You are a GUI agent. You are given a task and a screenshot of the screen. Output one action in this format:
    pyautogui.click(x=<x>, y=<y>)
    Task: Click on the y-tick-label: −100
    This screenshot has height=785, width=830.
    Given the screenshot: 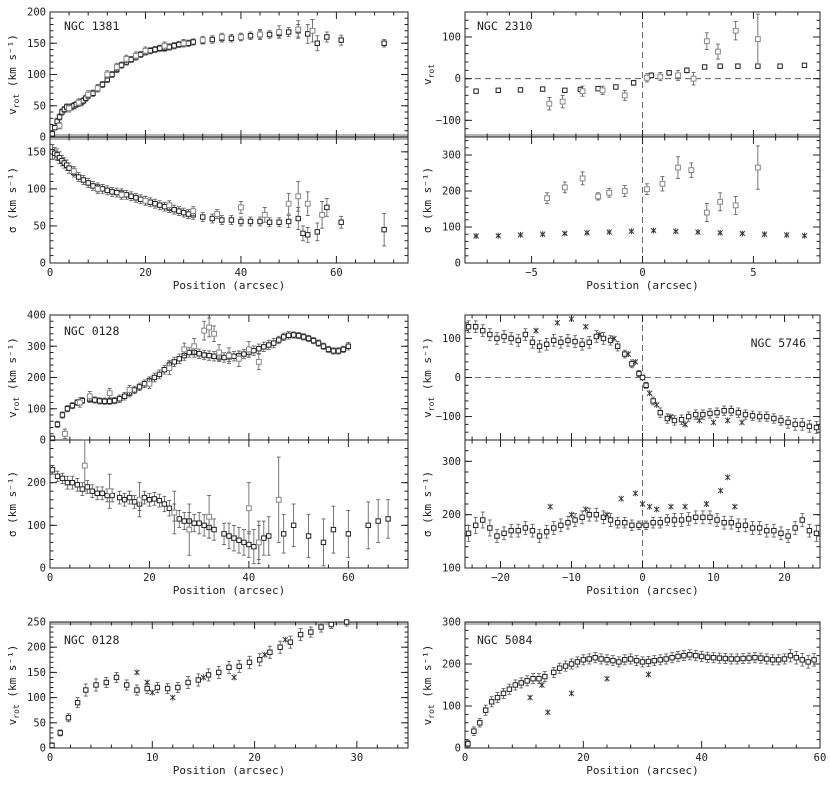 What is the action you would take?
    pyautogui.click(x=448, y=417)
    